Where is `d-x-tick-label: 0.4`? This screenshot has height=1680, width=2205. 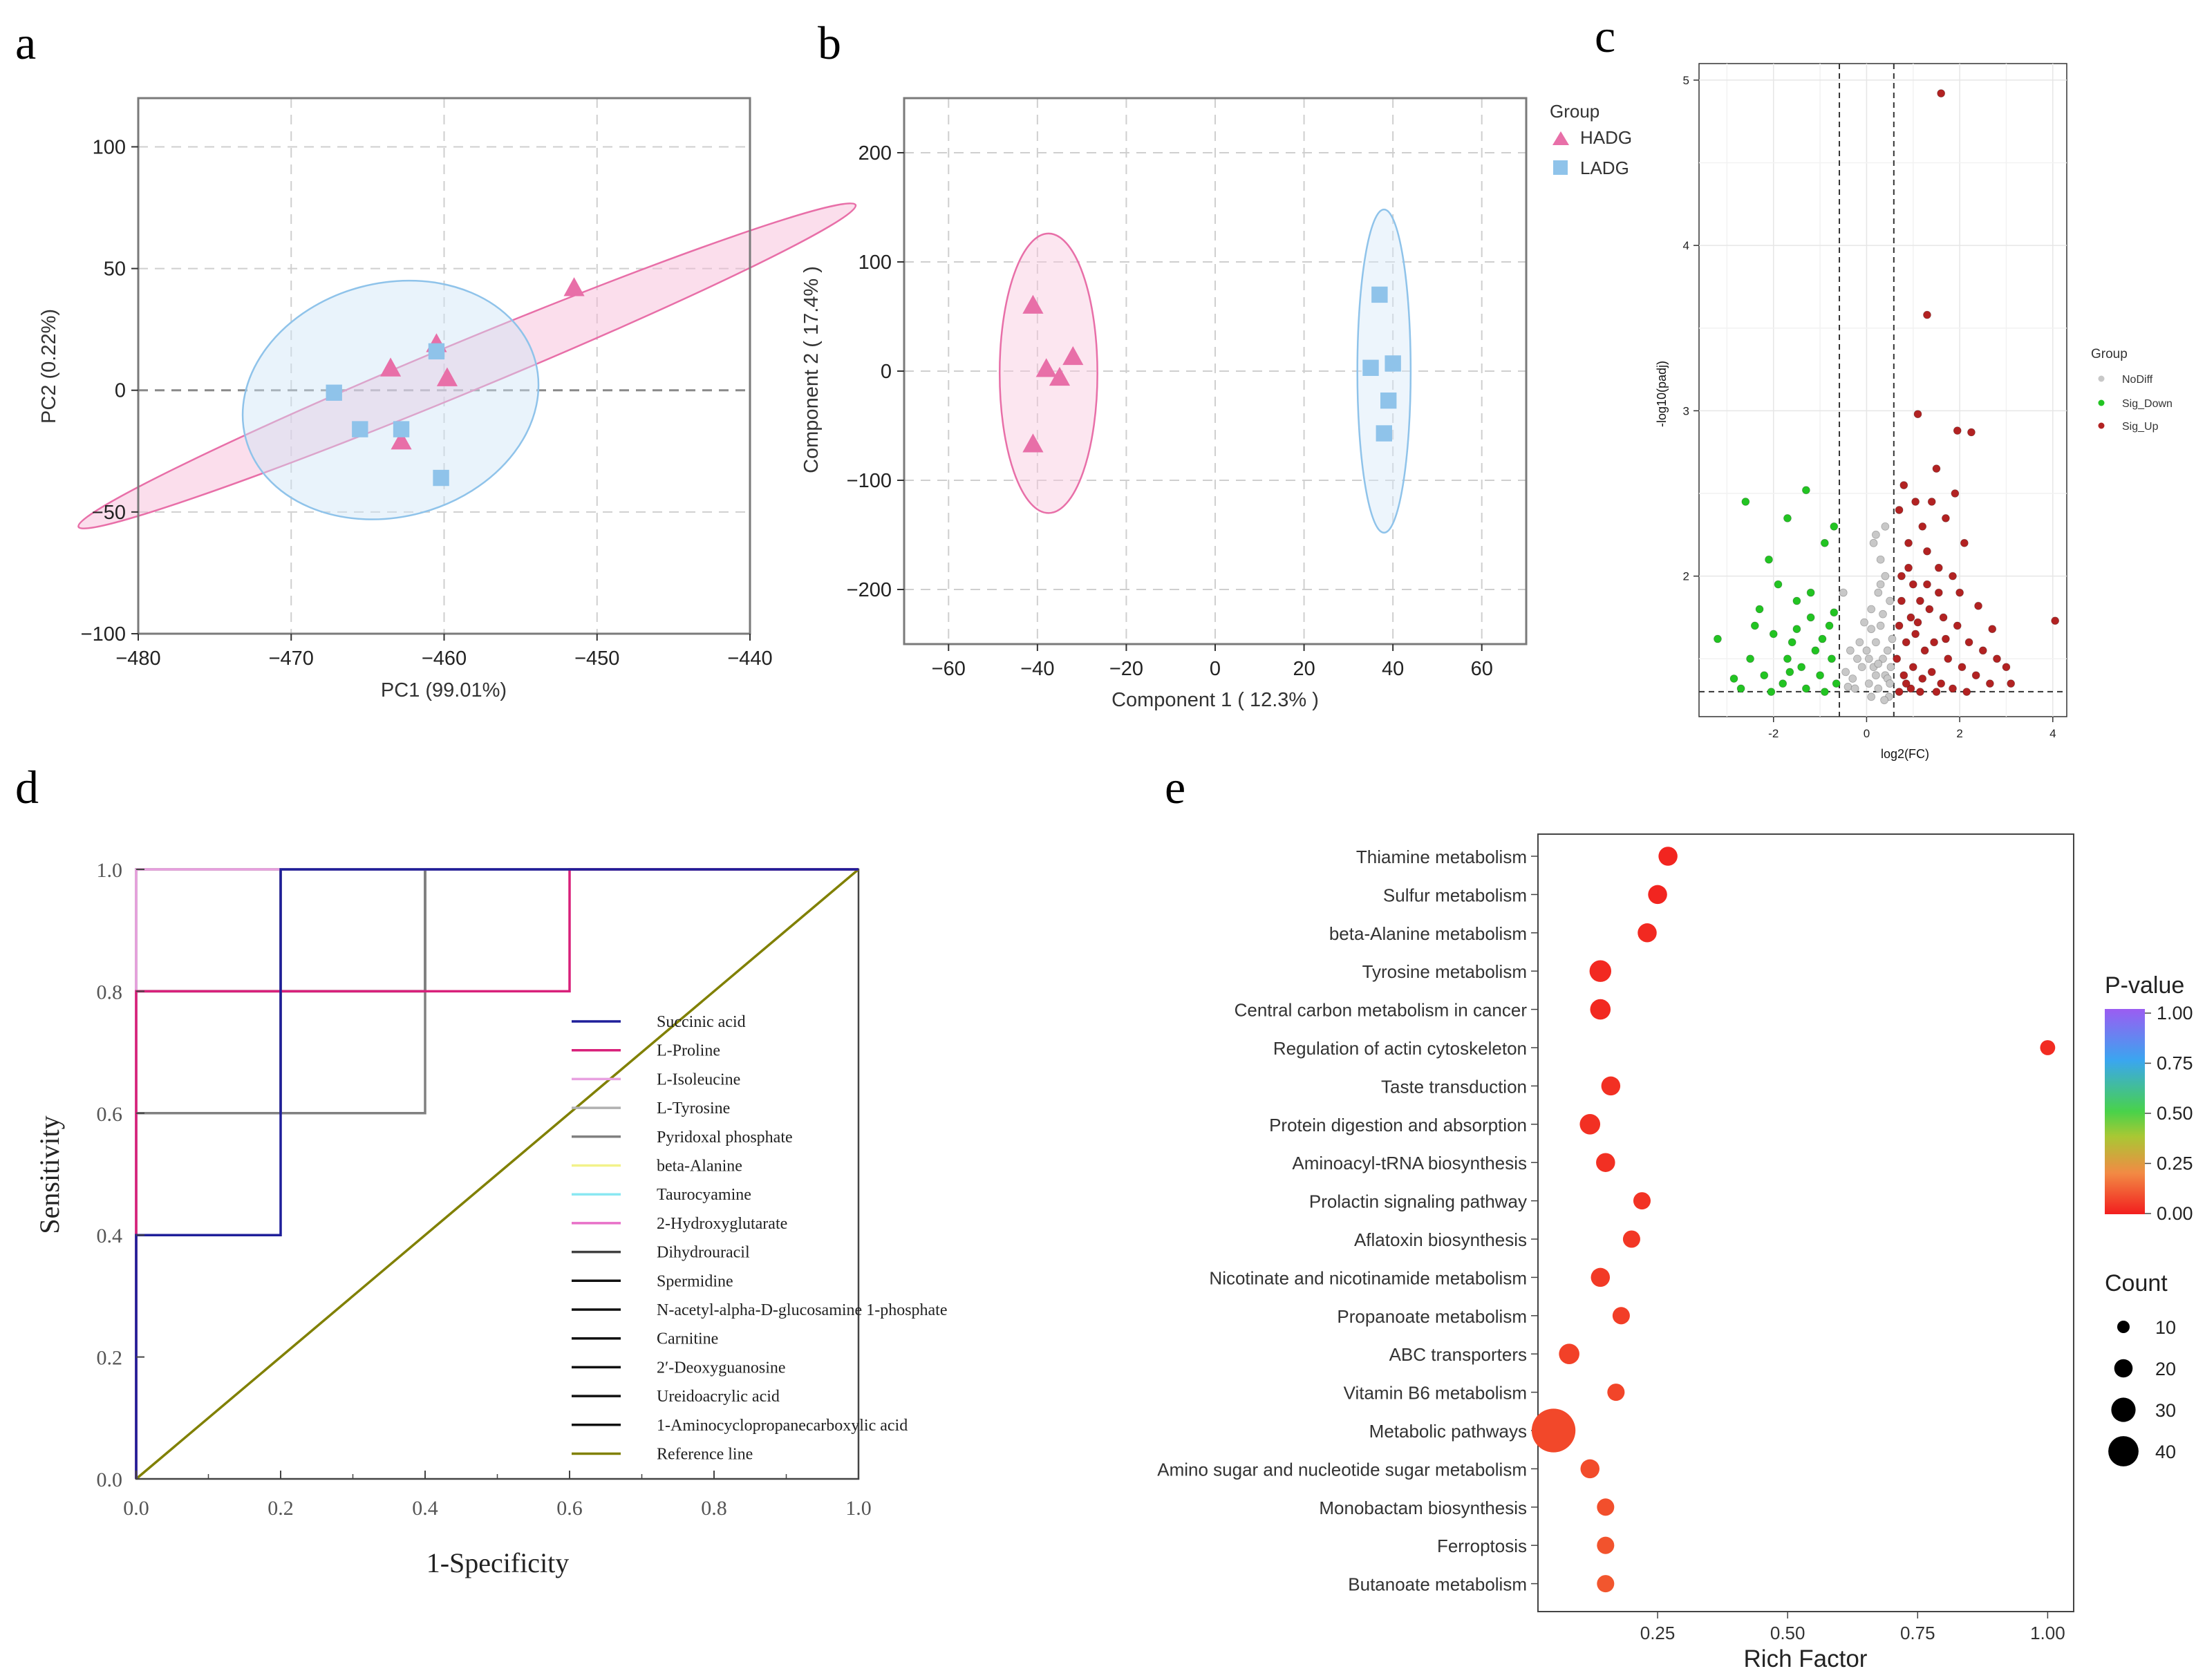 d-x-tick-label: 0.4 is located at coordinates (425, 1509).